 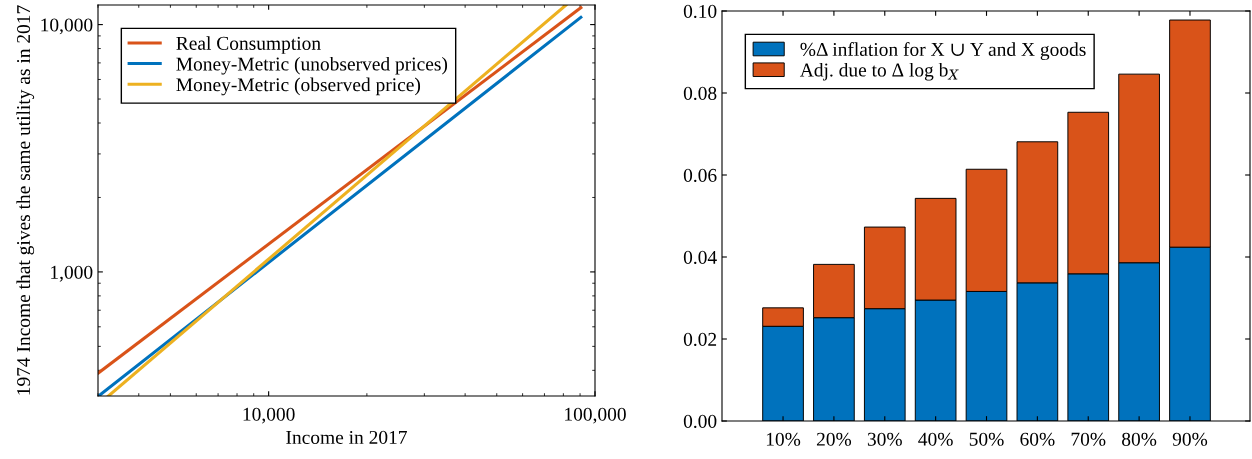 What do you see at coordinates (783, 439) in the screenshot?
I see `x-tick-label: 10%` at bounding box center [783, 439].